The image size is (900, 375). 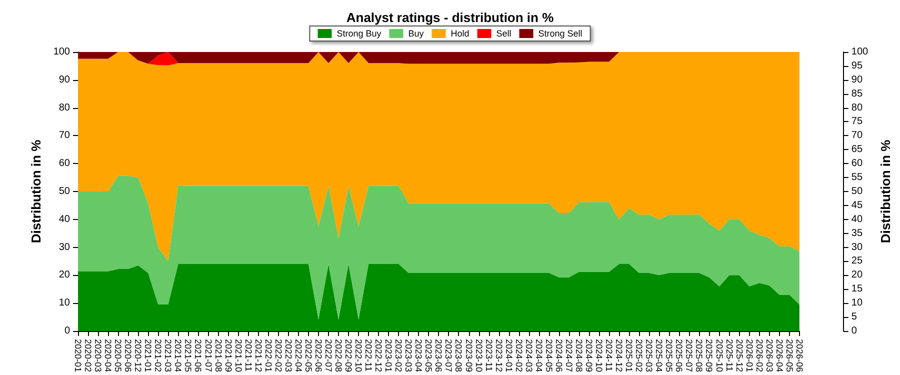 I want to click on legend-label: Buy, so click(x=416, y=33).